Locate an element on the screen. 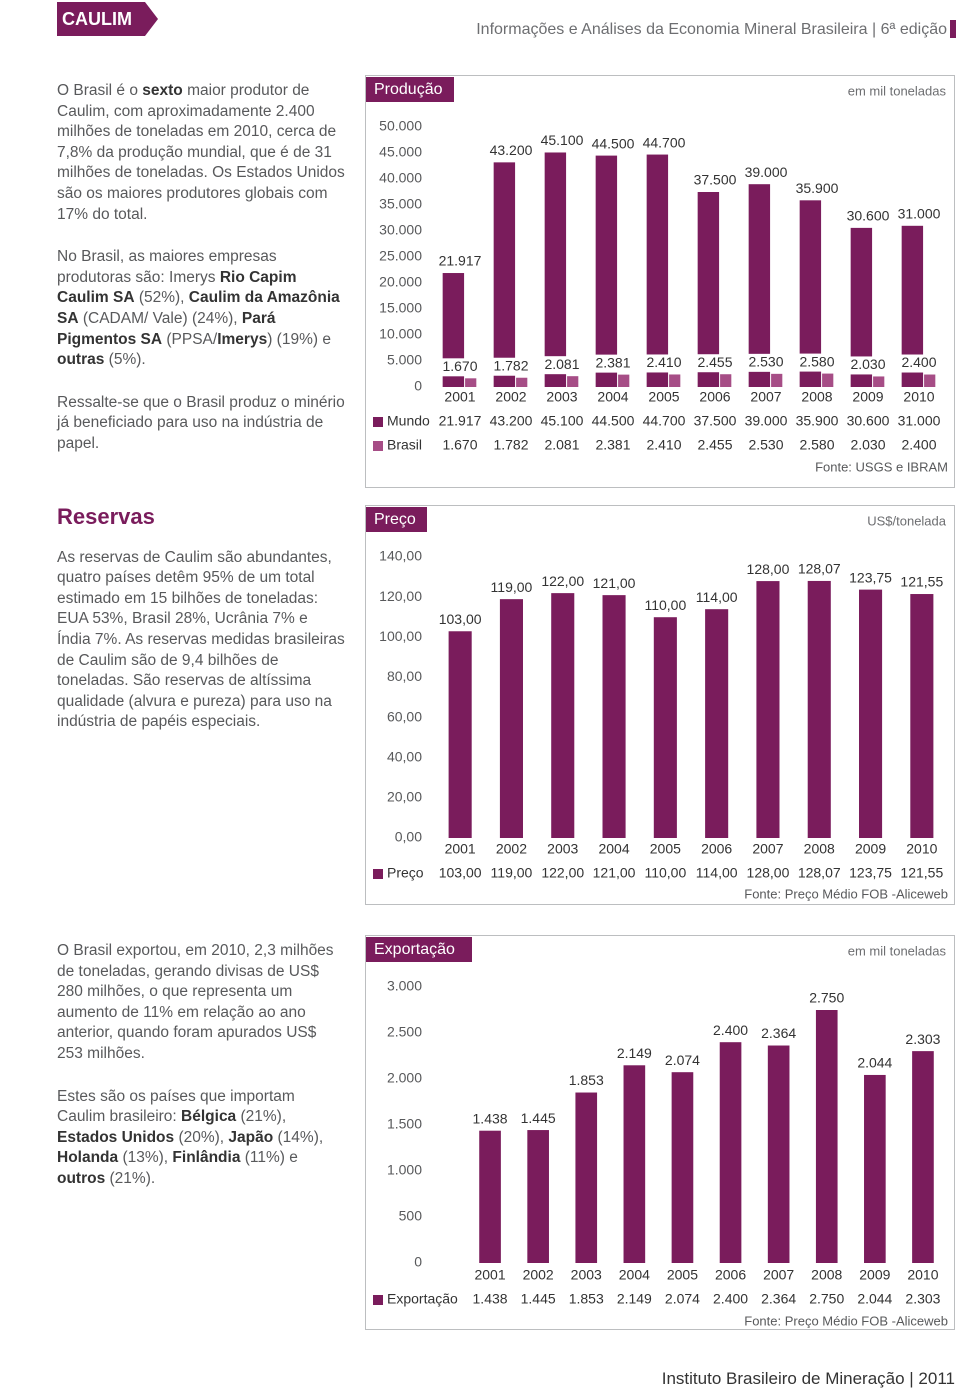 This screenshot has width=960, height=1393. y-tick-label: 35.000 is located at coordinates (400, 204).